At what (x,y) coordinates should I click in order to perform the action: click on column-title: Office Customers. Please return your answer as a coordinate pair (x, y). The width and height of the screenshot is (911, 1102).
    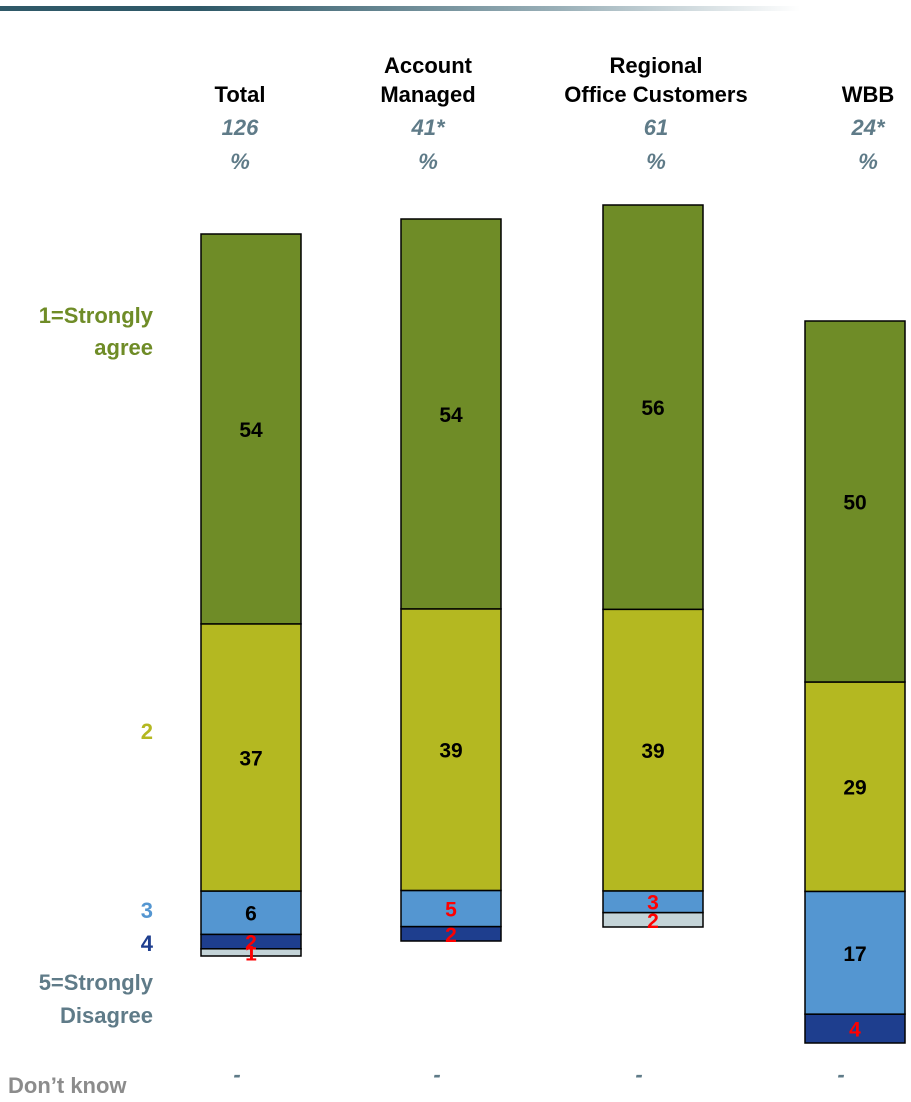
    Looking at the image, I should click on (655, 94).